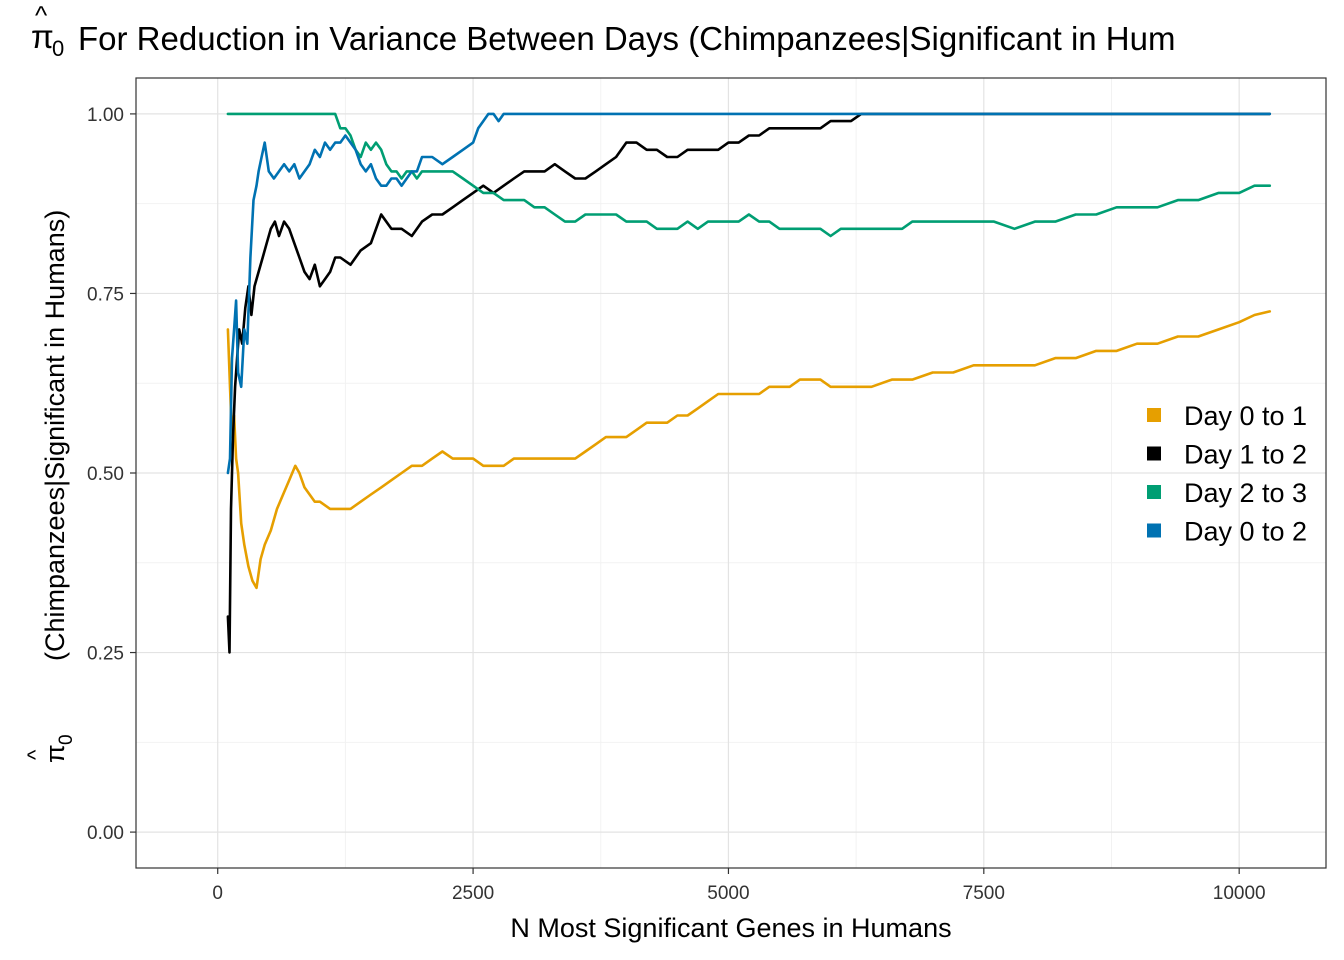 The width and height of the screenshot is (1344, 960). I want to click on y-axis-title-symbol: π, so click(55, 753).